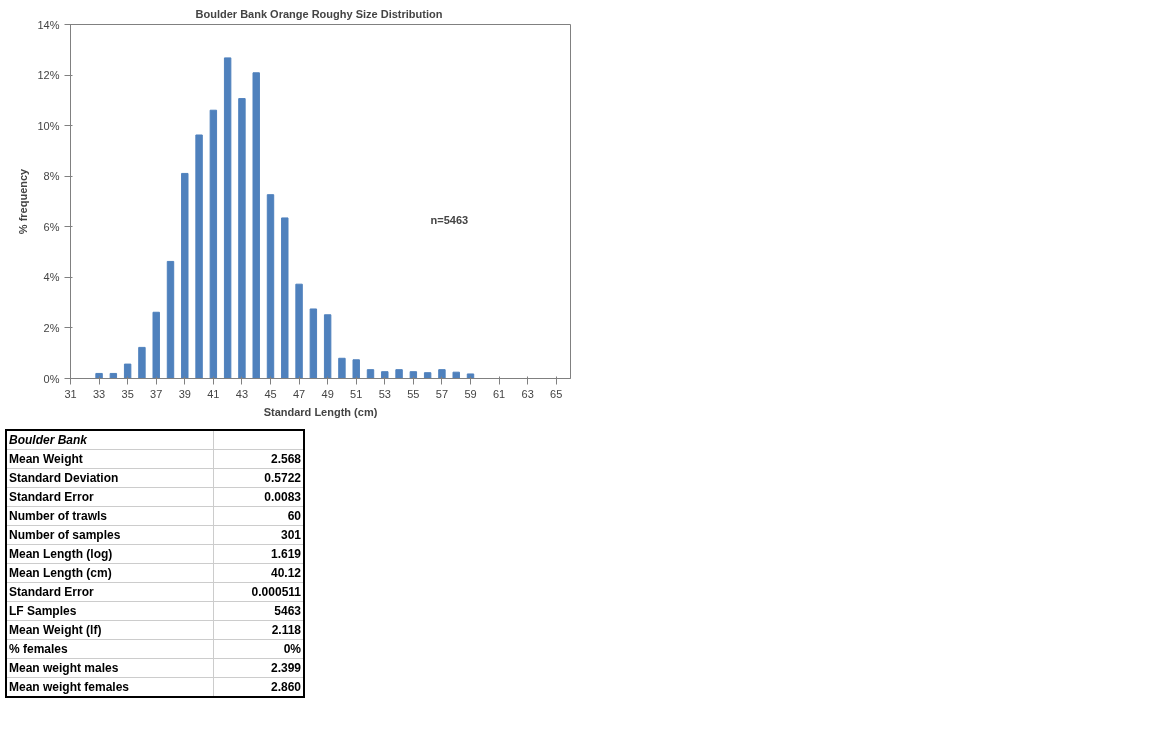 The height and width of the screenshot is (749, 1161). I want to click on text: Mean Weight, so click(110, 459).